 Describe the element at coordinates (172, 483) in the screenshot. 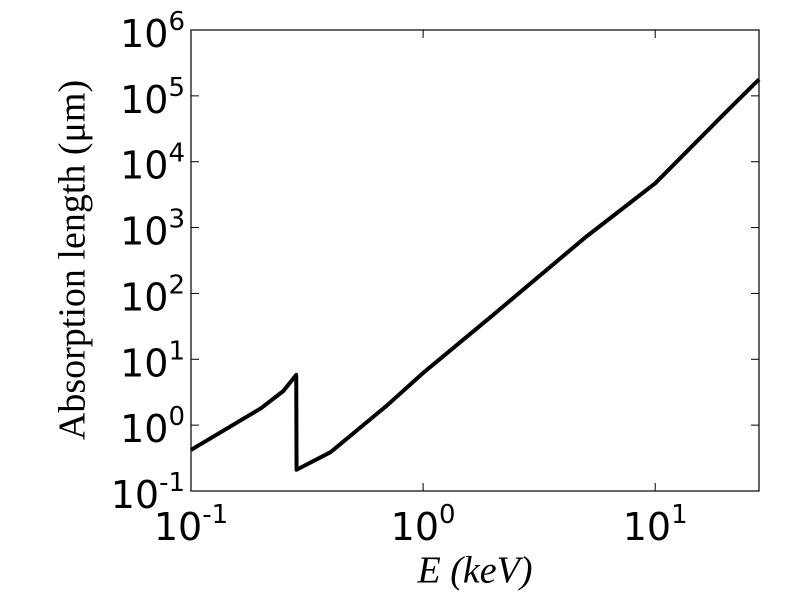

I see `y-tick-label-exponent: -1` at that location.